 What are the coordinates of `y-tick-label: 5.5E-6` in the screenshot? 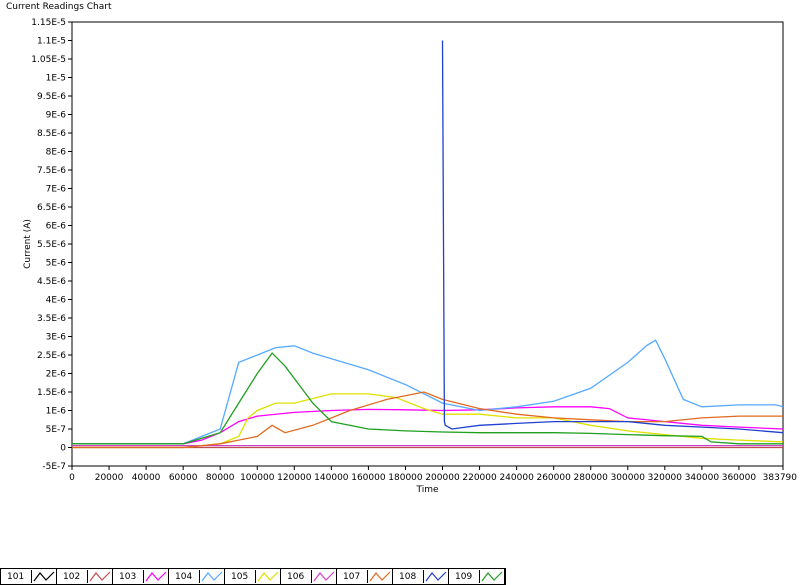 It's located at (51, 245).